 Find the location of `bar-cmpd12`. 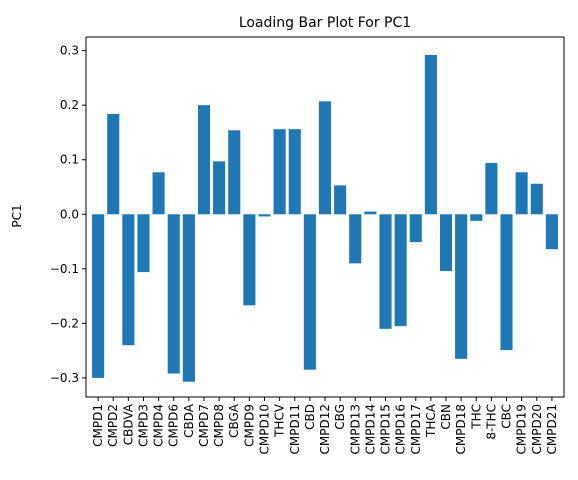

bar-cmpd12 is located at coordinates (325, 158).